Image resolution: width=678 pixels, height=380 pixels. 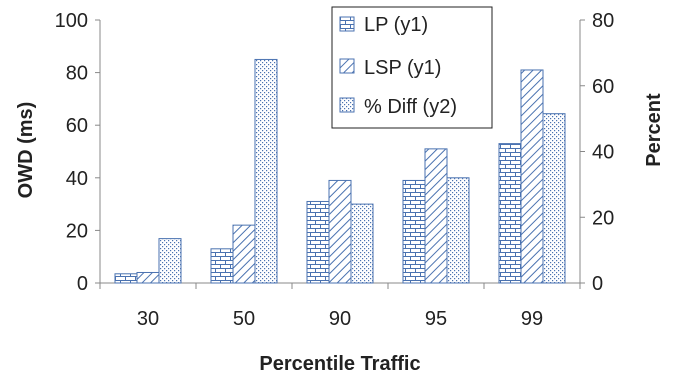 I want to click on legend-box, so click(x=412, y=67).